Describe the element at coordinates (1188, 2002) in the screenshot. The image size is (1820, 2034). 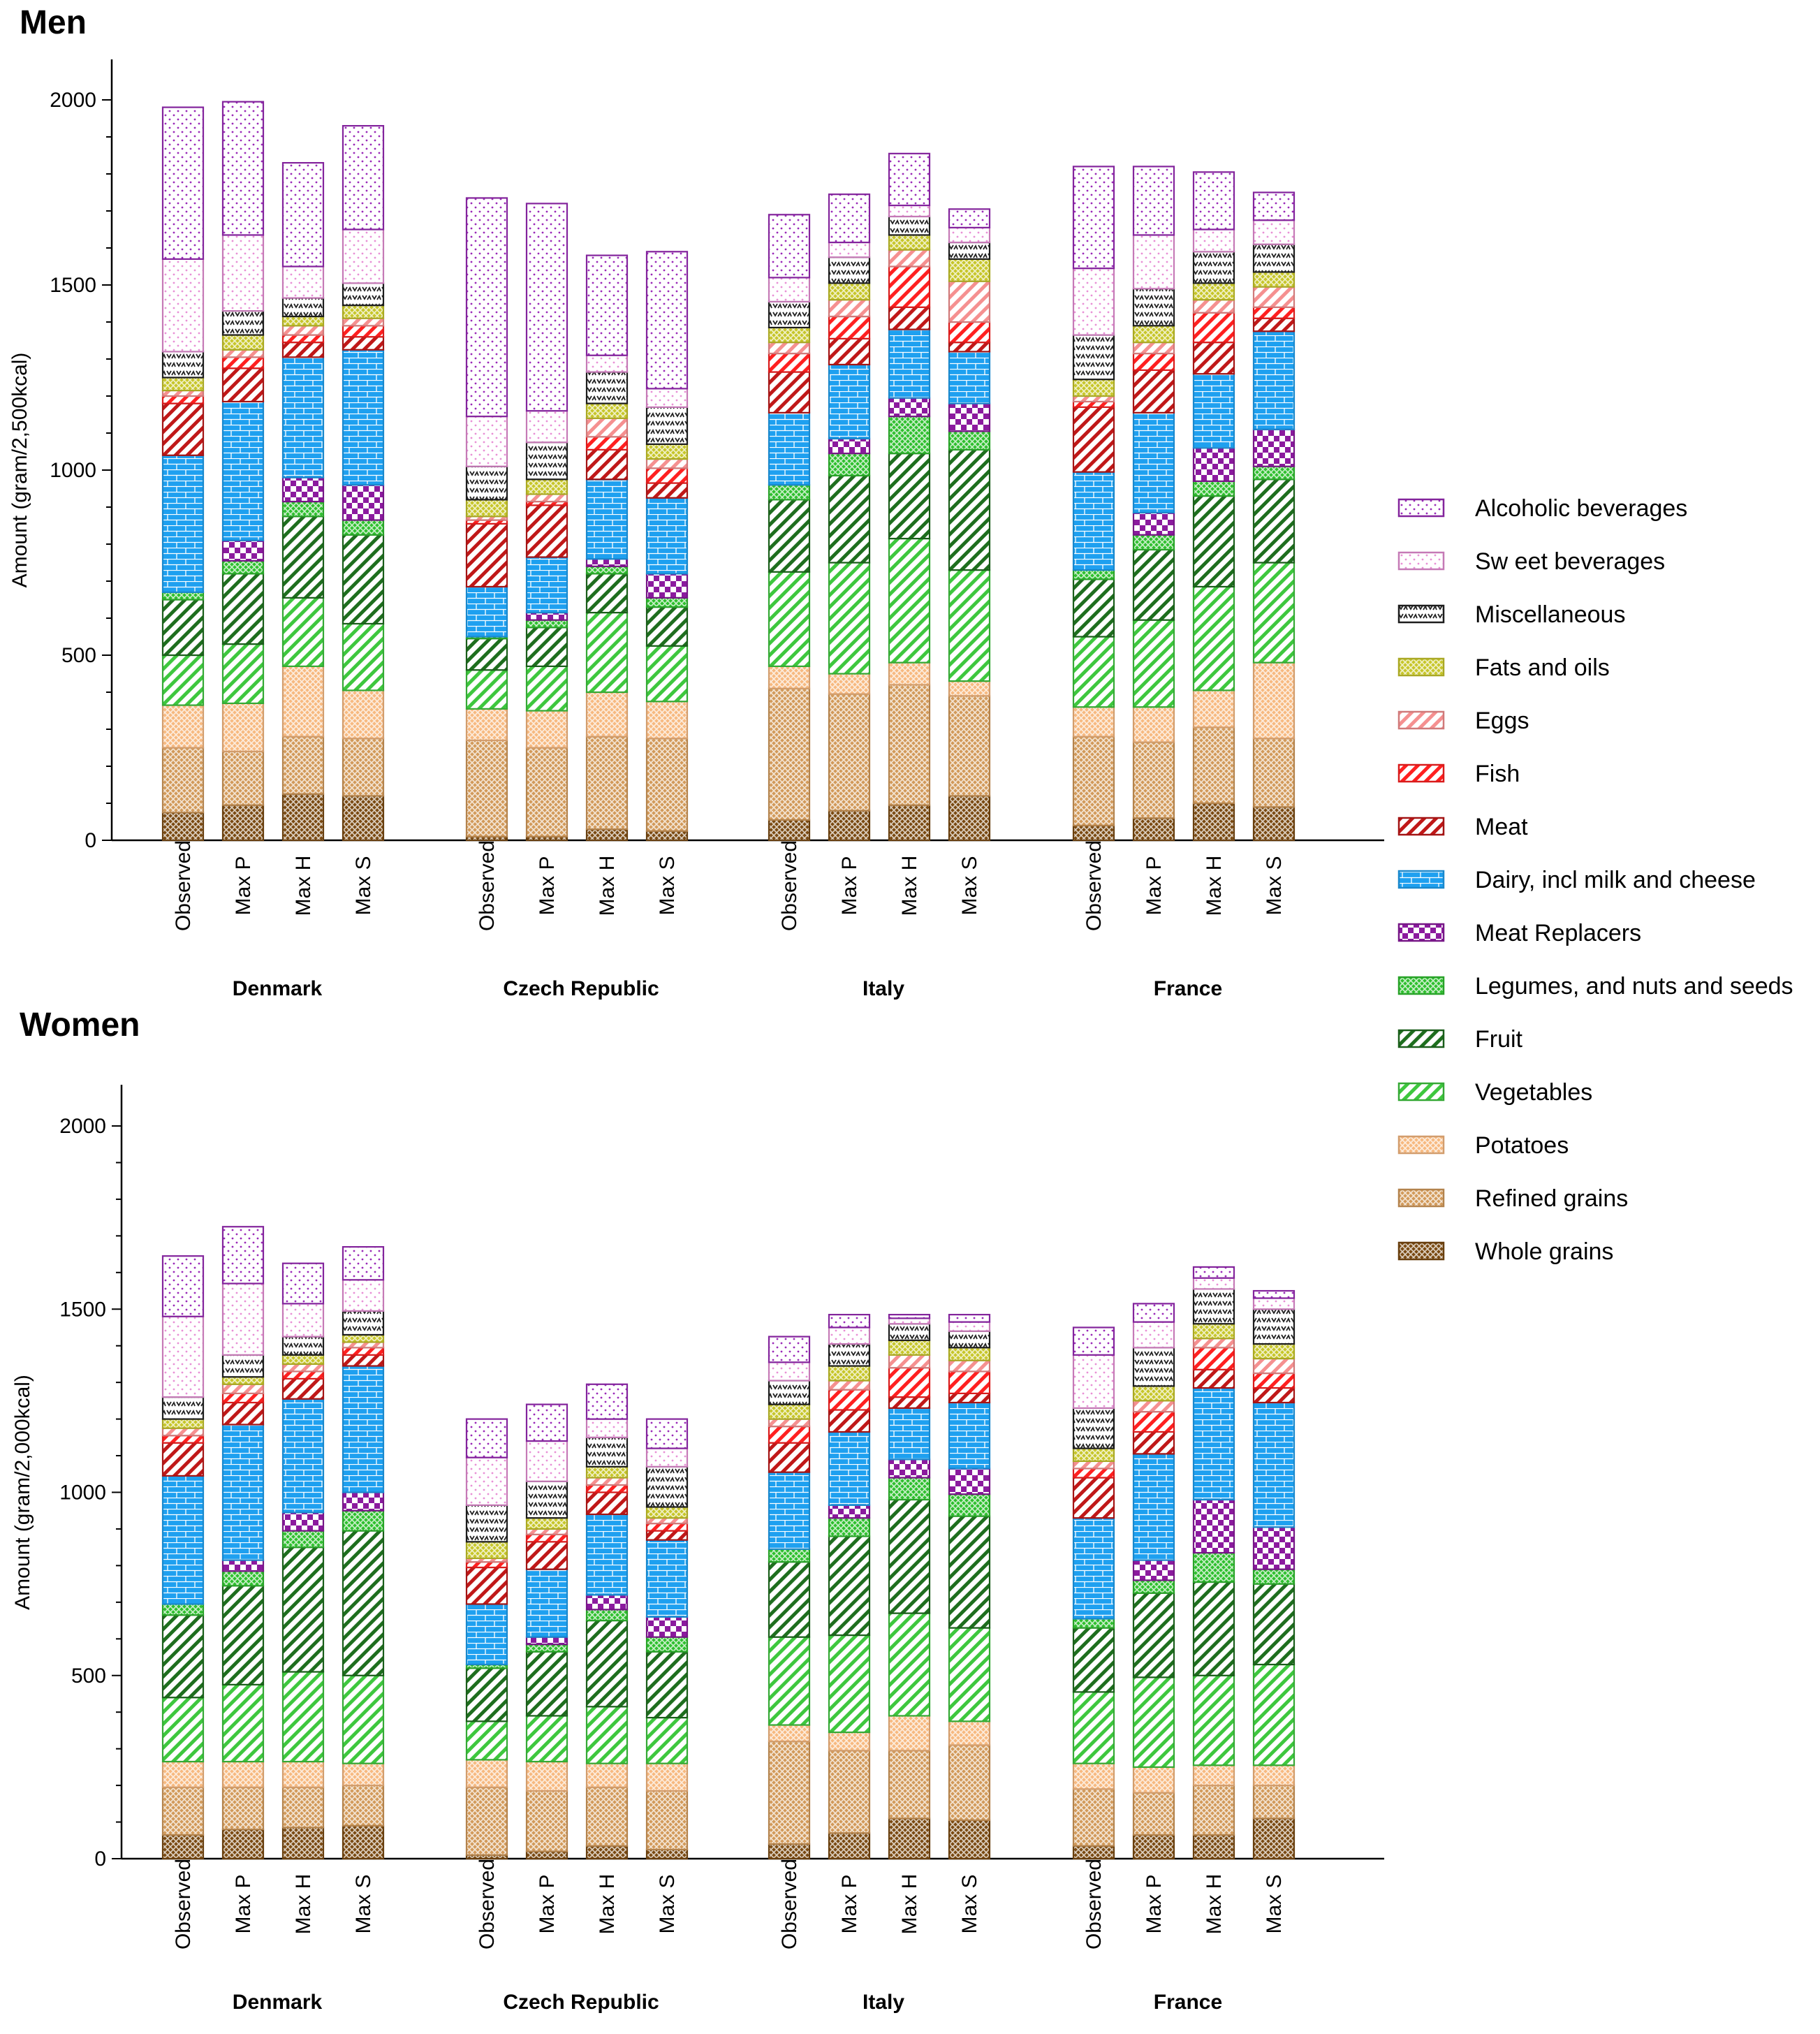
I see `country-label: France` at that location.